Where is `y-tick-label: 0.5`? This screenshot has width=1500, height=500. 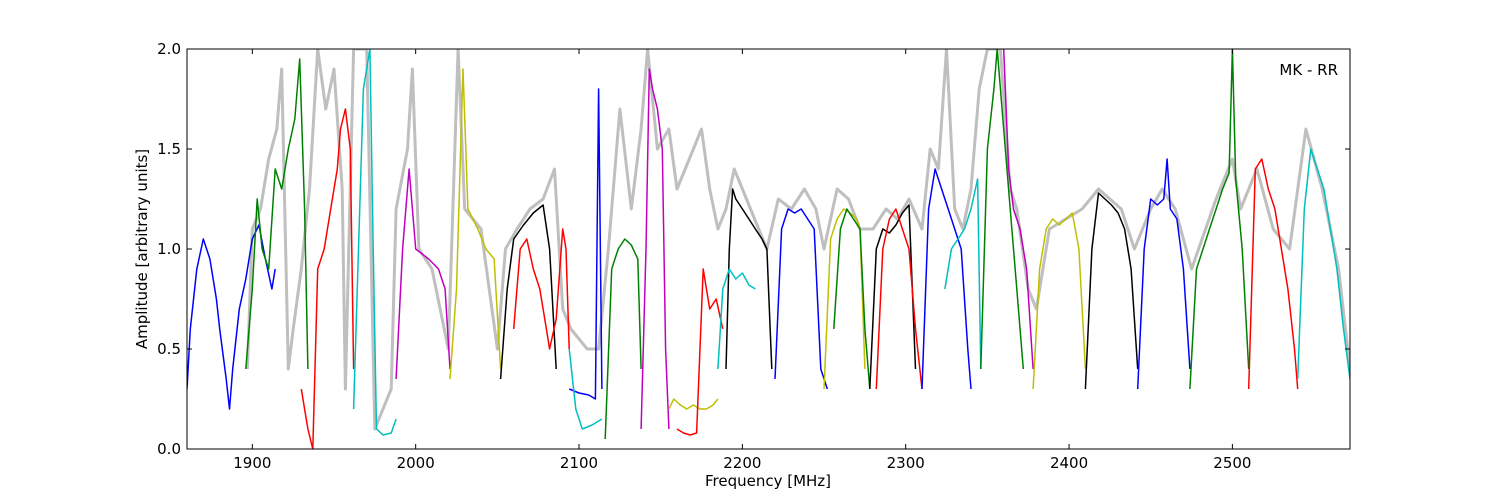
y-tick-label: 0.5 is located at coordinates (169, 349).